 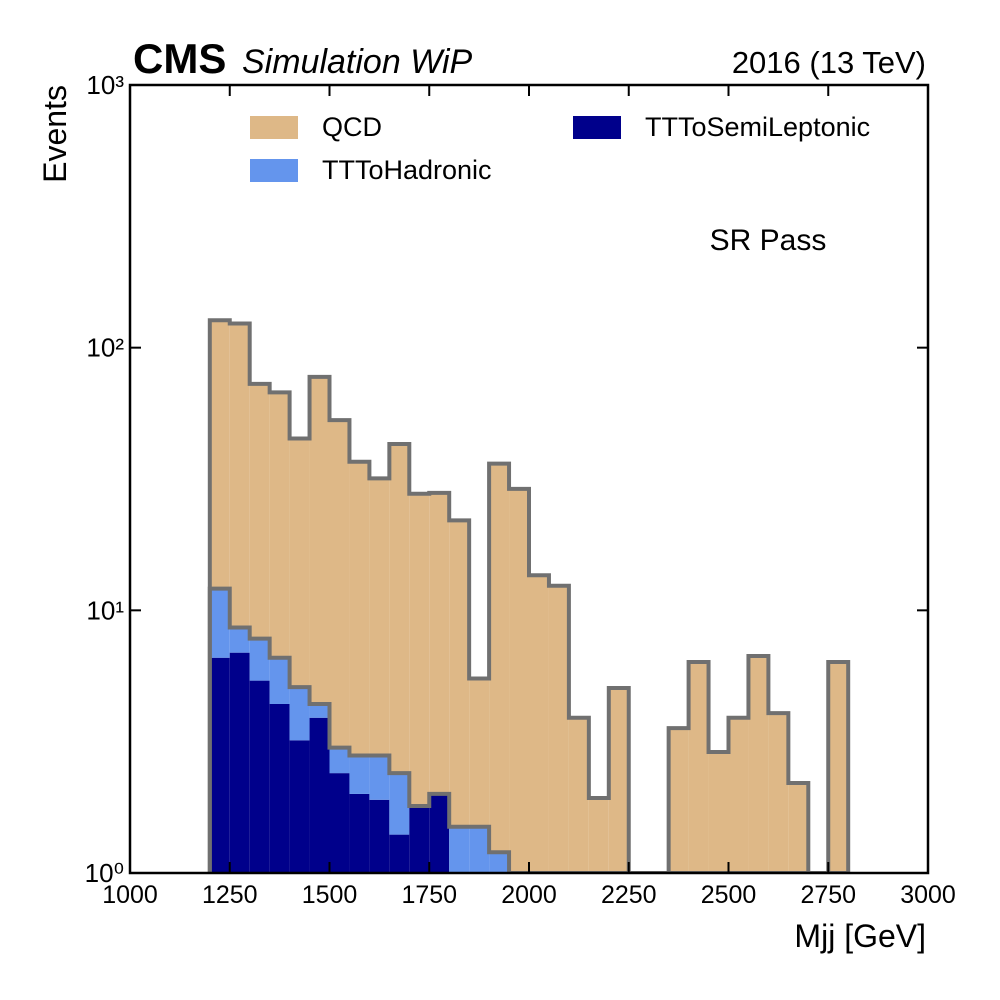 I want to click on legend-label: QCD, so click(x=352, y=127).